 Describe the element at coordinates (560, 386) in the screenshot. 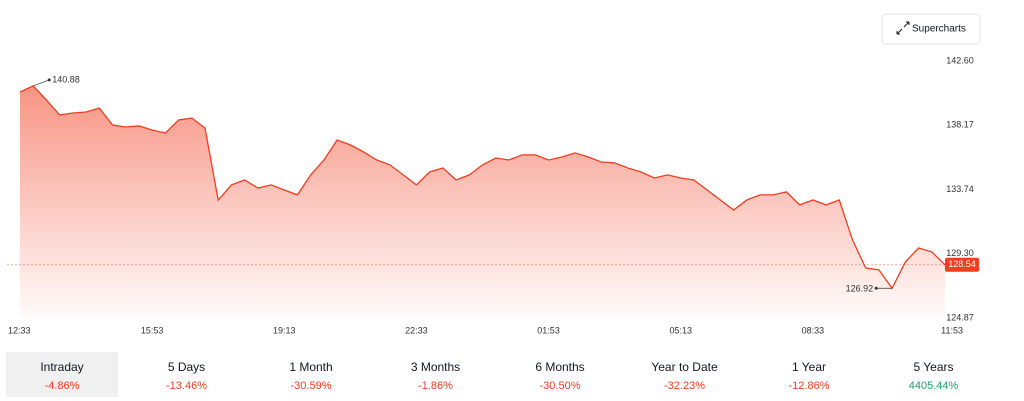

I see `tab-change: -30.50%` at that location.